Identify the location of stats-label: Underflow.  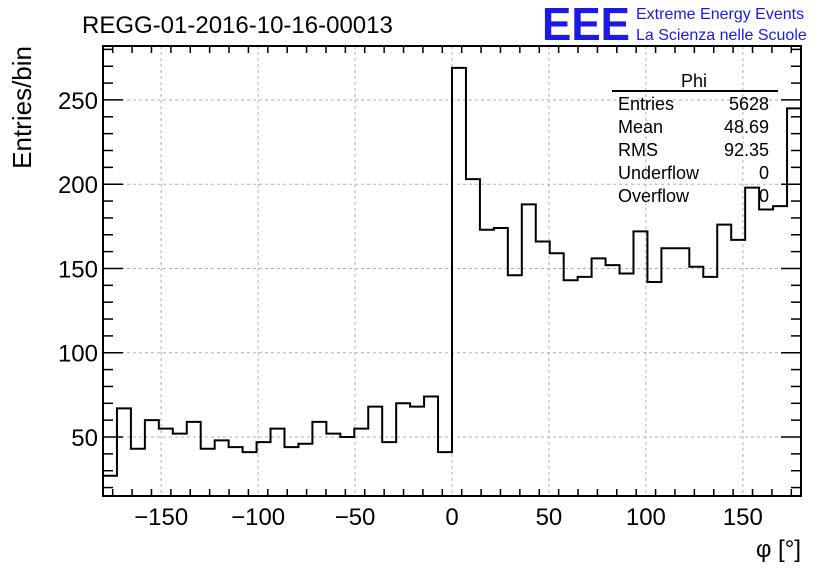
(659, 173).